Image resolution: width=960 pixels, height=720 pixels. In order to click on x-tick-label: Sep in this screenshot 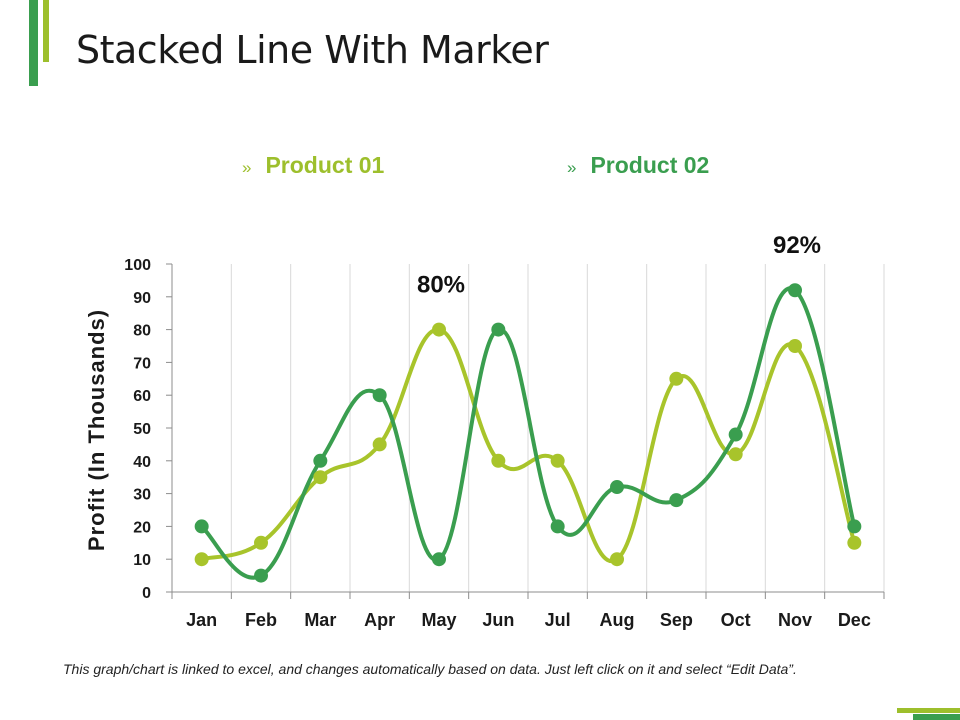, I will do `click(676, 620)`.